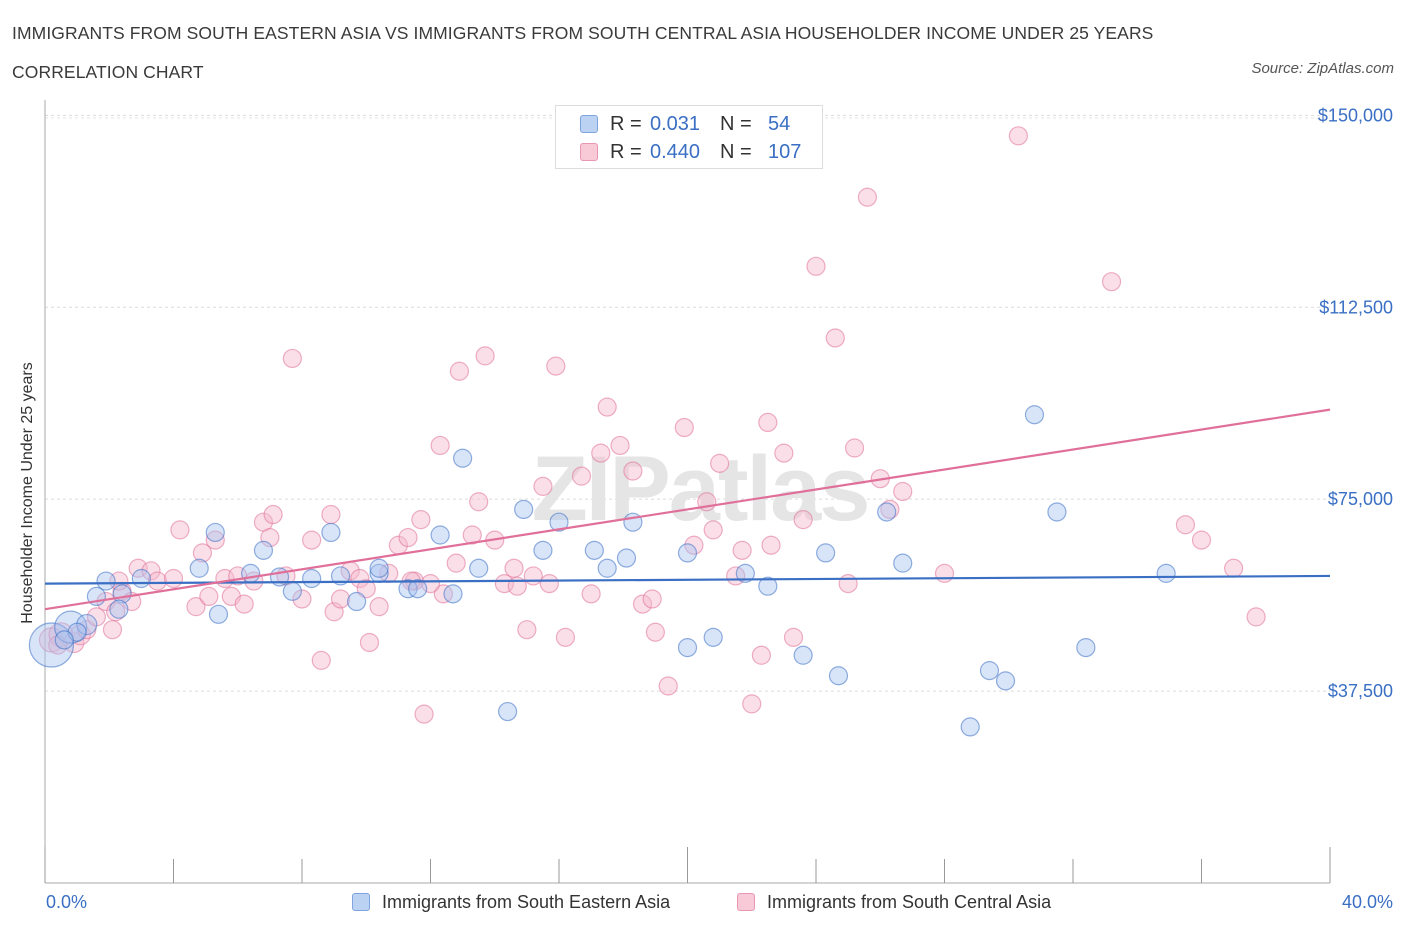  Describe the element at coordinates (1360, 691) in the screenshot. I see `y-tick-label: $37,500` at that location.